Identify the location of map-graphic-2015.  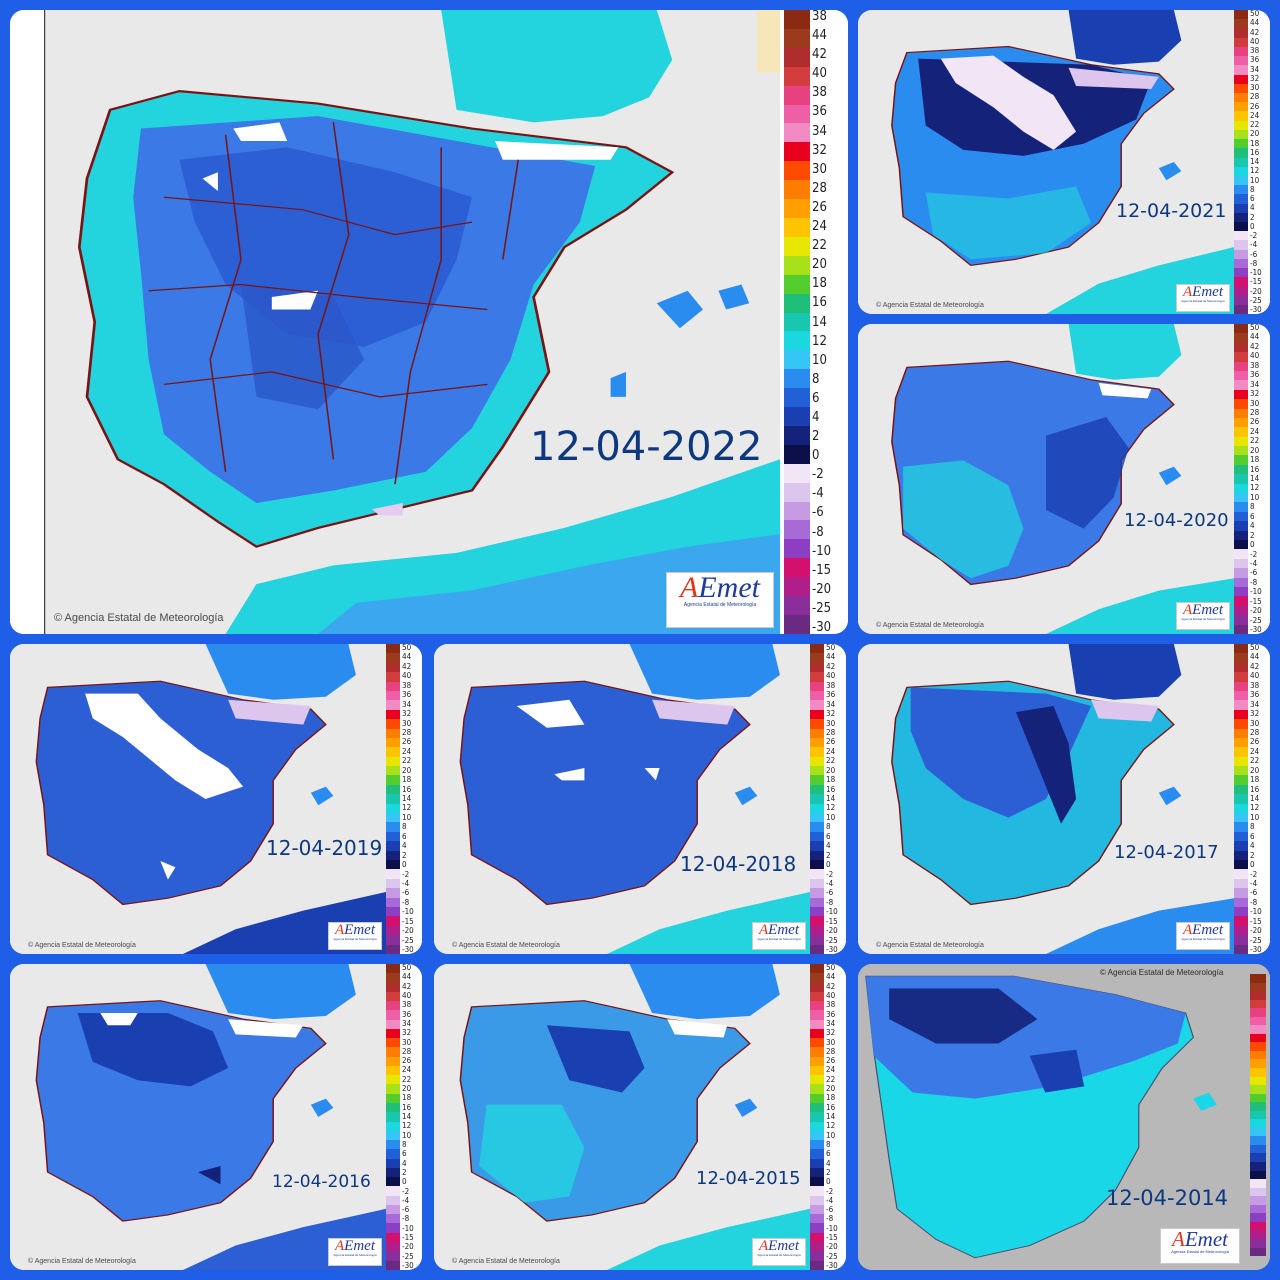
(622, 1117).